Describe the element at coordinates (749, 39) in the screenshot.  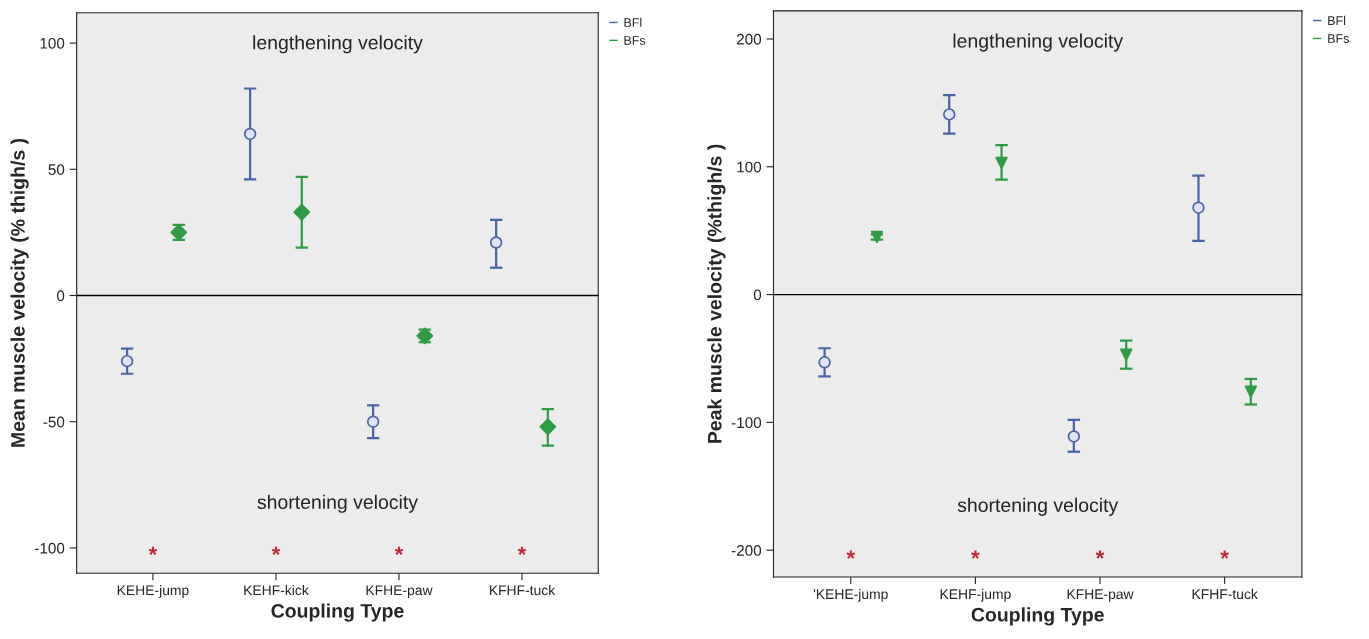
I see `y-tick-label: 200` at that location.